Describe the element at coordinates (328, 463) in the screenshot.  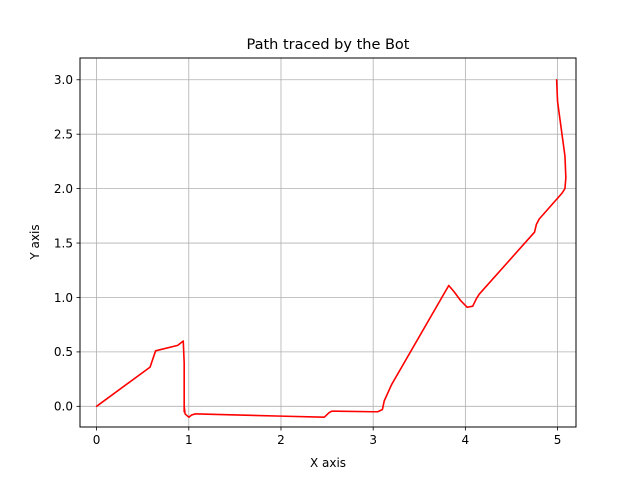
I see `x-axis-label: X axis` at that location.